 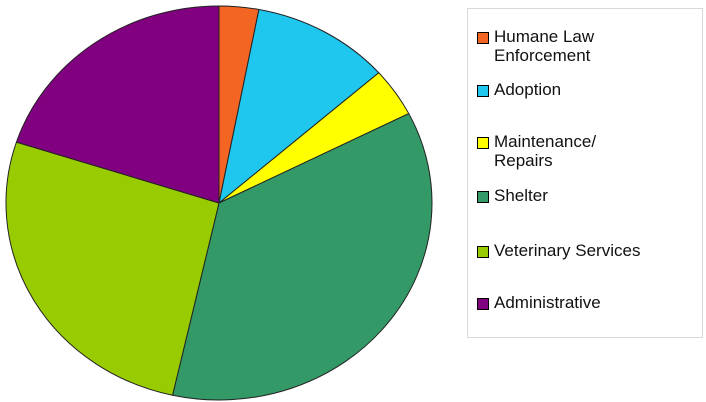 I want to click on legend-label: Adoption, so click(x=528, y=89).